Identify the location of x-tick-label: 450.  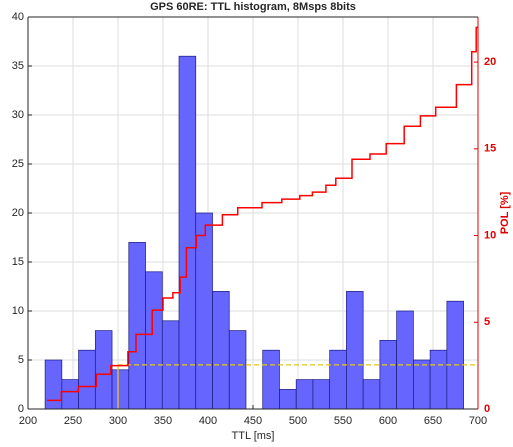
(253, 421).